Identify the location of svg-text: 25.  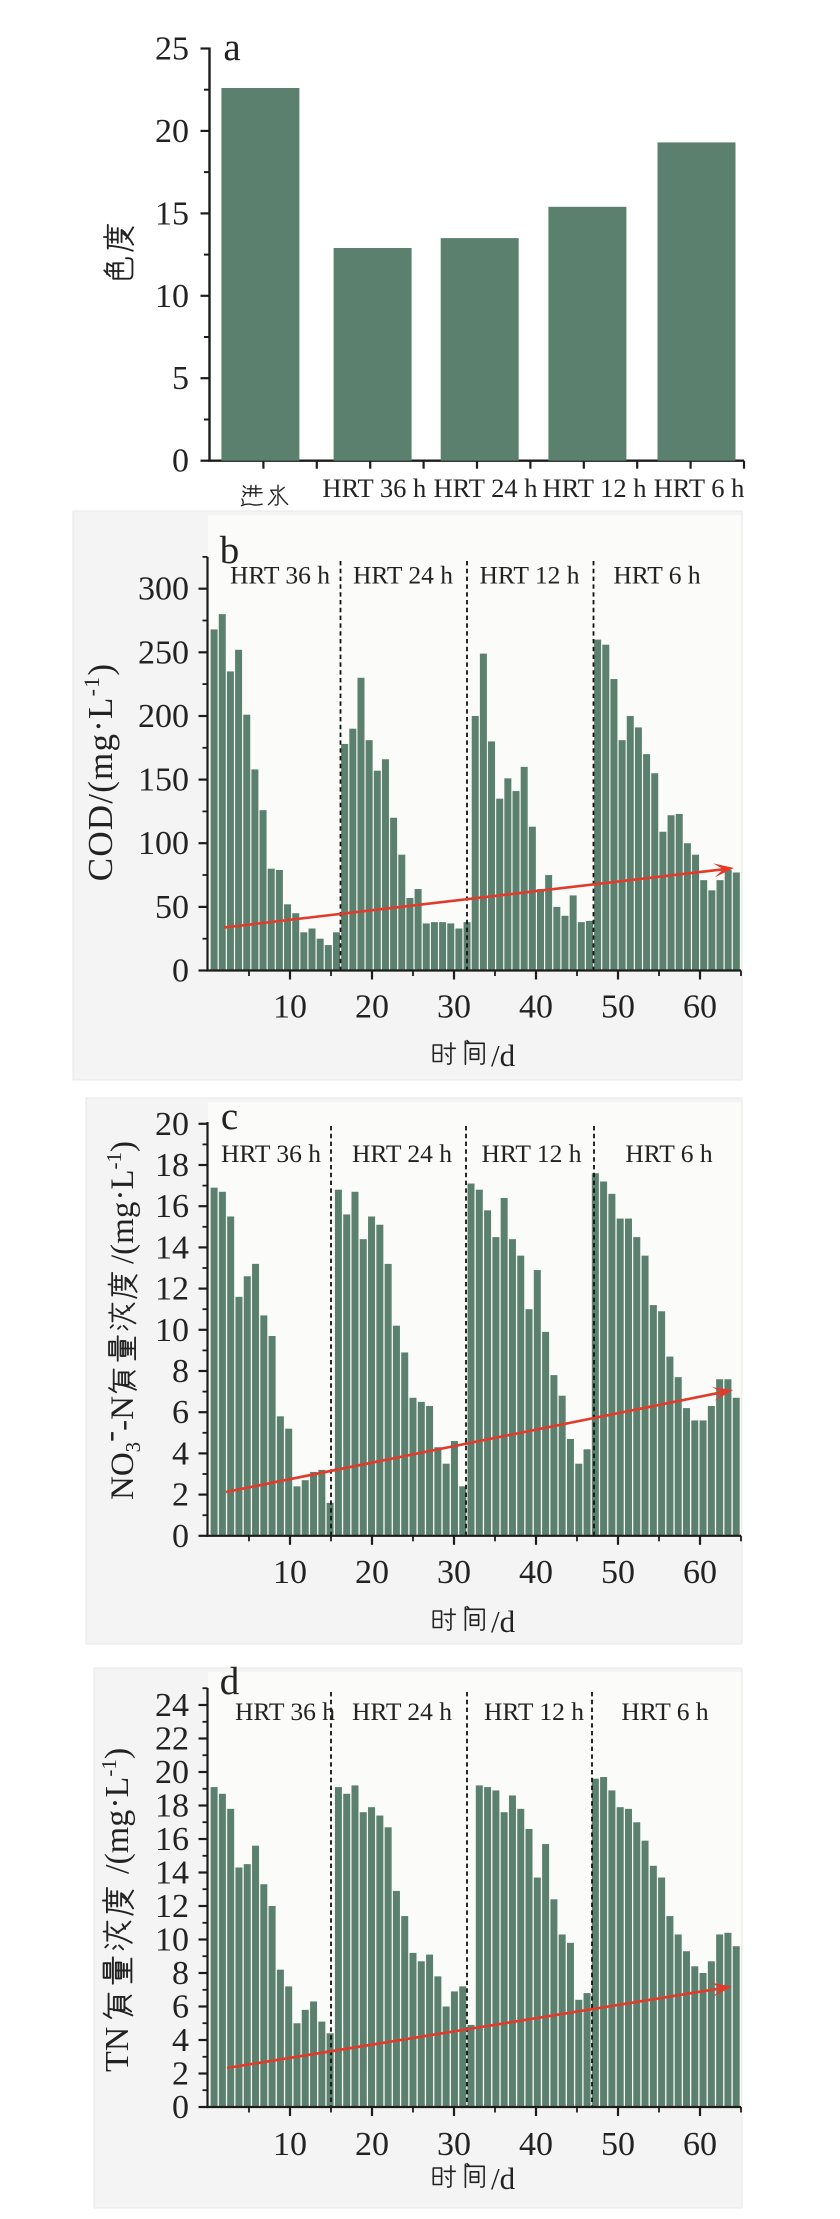
(172, 49).